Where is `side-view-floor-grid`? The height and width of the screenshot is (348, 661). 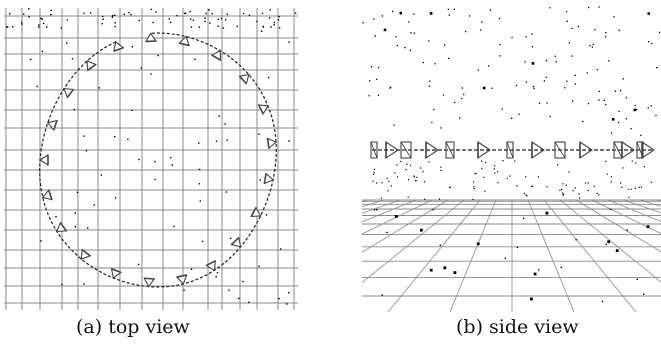 side-view-floor-grid is located at coordinates (511, 255).